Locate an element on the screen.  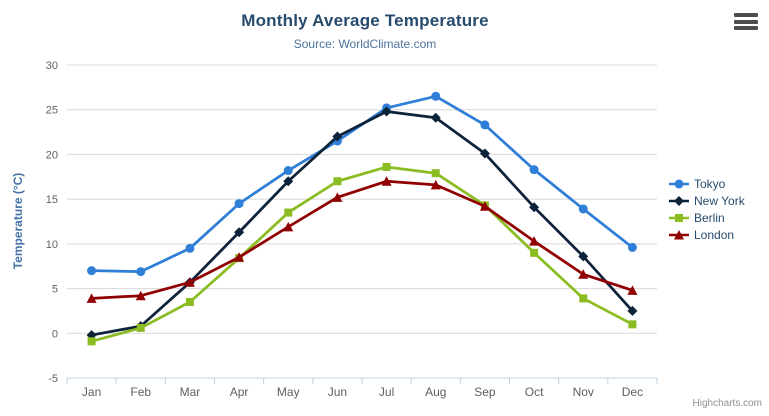
data-point-berlin-mar is located at coordinates (189, 301).